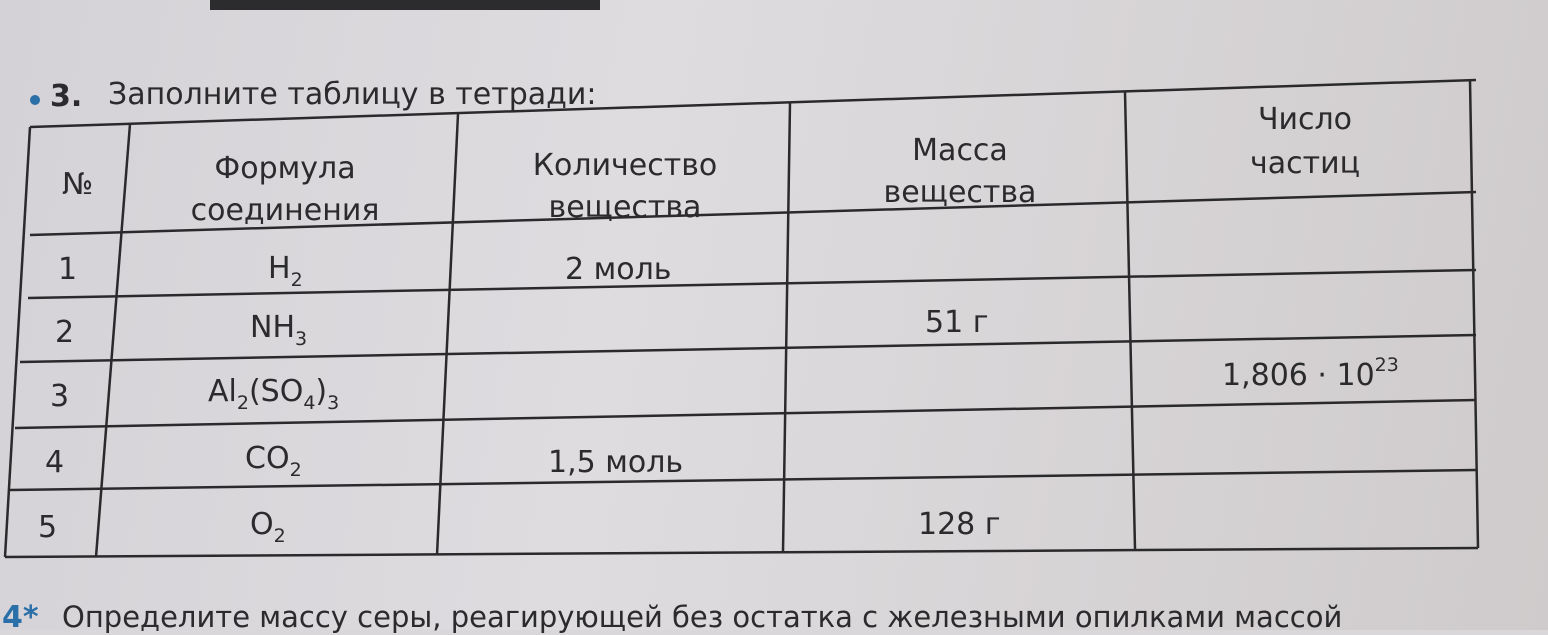 The width and height of the screenshot is (1548, 635). I want to click on formula-cell: NH3, so click(278, 331).